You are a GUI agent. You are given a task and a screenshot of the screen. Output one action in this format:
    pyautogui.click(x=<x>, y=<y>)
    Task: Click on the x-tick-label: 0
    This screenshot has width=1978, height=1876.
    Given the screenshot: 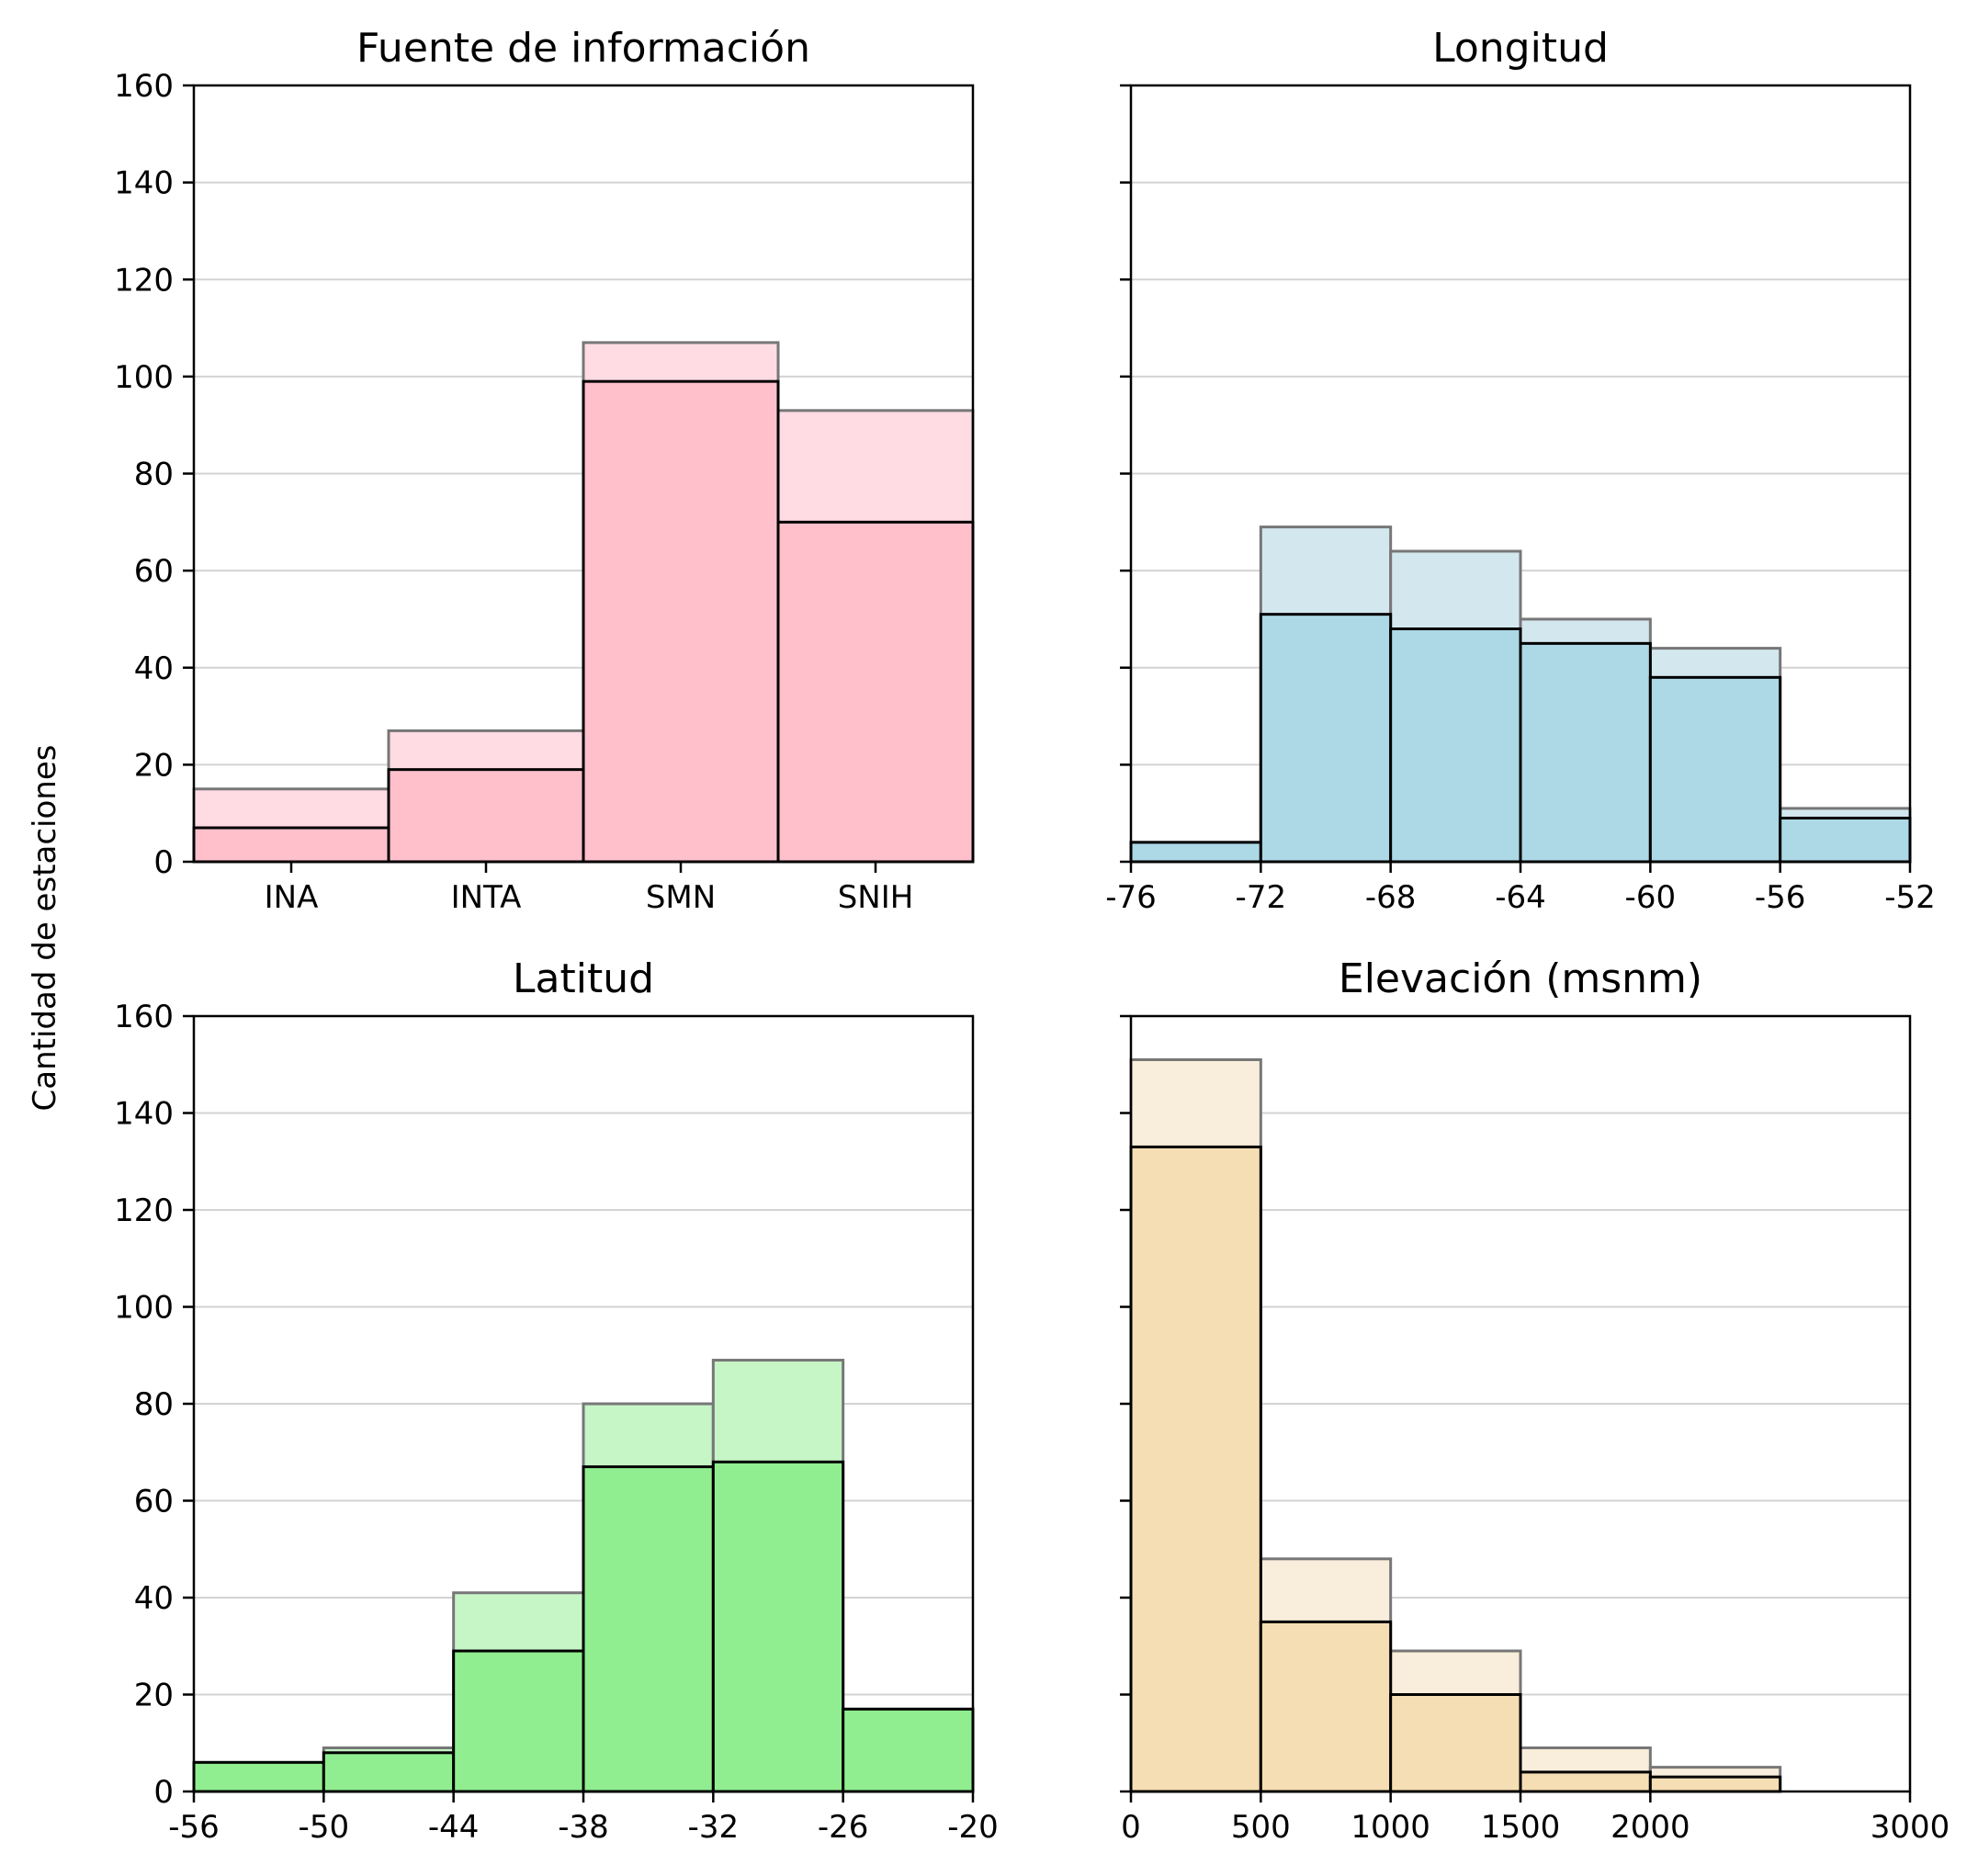 What is the action you would take?
    pyautogui.click(x=1131, y=1827)
    